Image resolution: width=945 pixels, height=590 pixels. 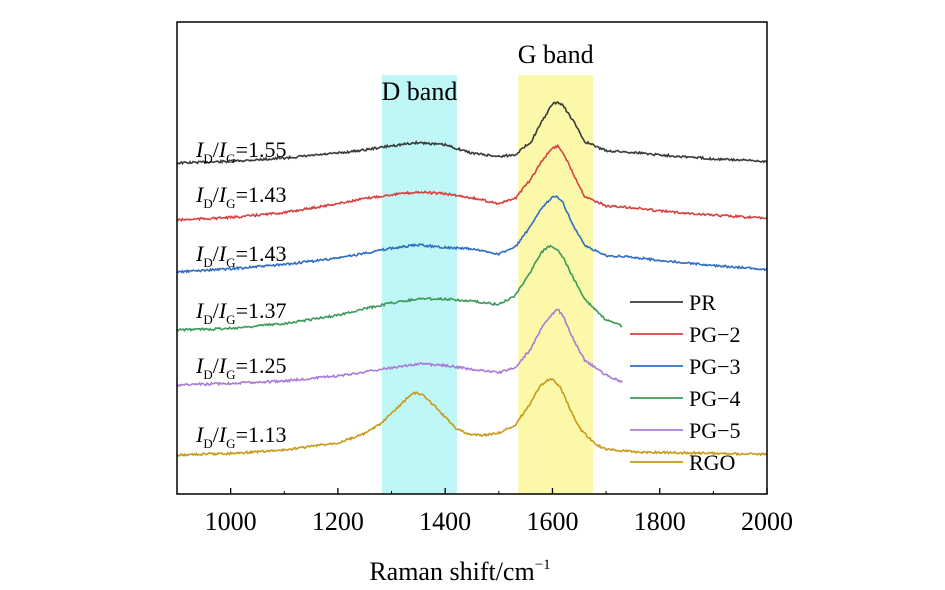 I want to click on band-label-d: D band, so click(x=420, y=91).